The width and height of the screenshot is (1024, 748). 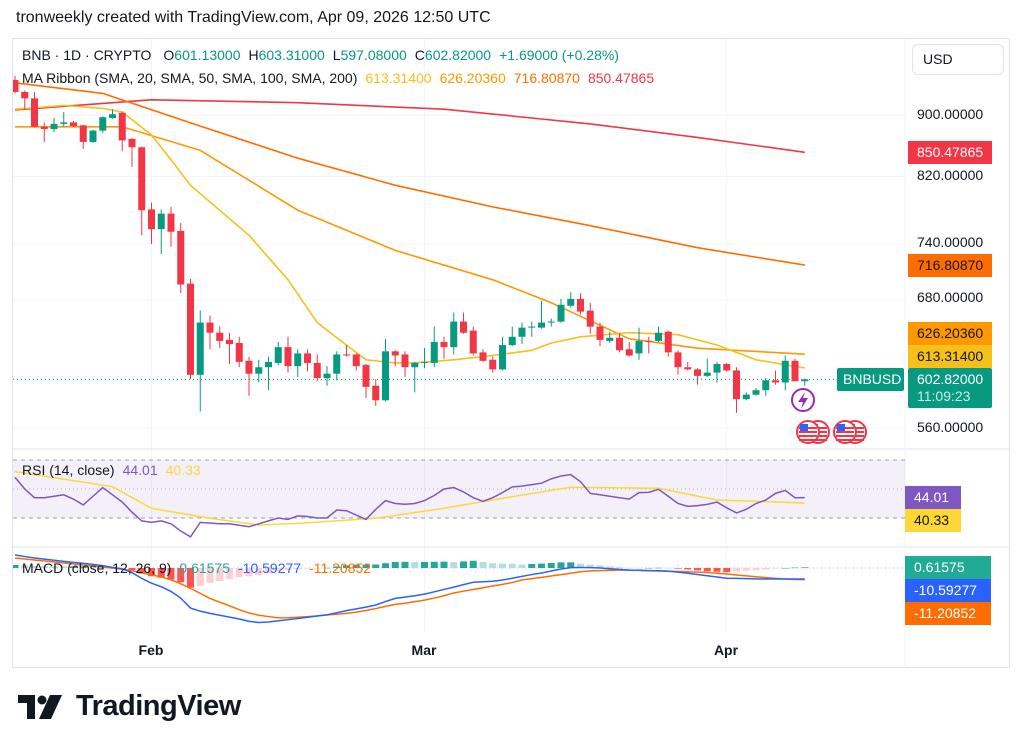 I want to click on change-value: +1.69000 (+0.28%), so click(x=559, y=55).